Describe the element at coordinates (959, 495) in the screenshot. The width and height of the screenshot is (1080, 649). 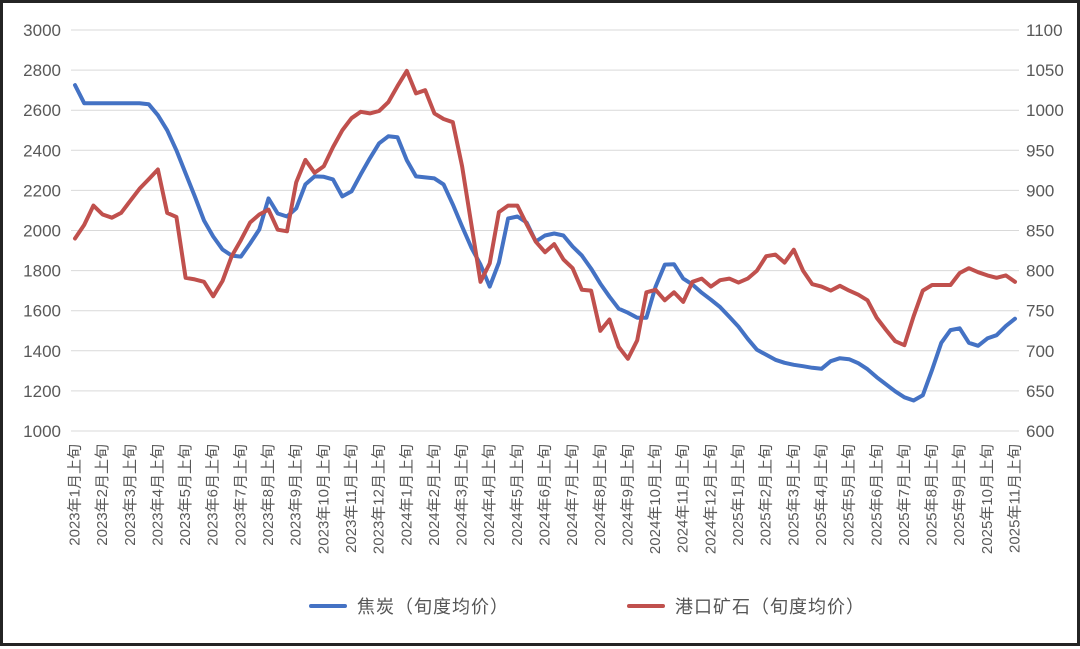
I see `x-axis-tick-label: 2025年9月上旬` at that location.